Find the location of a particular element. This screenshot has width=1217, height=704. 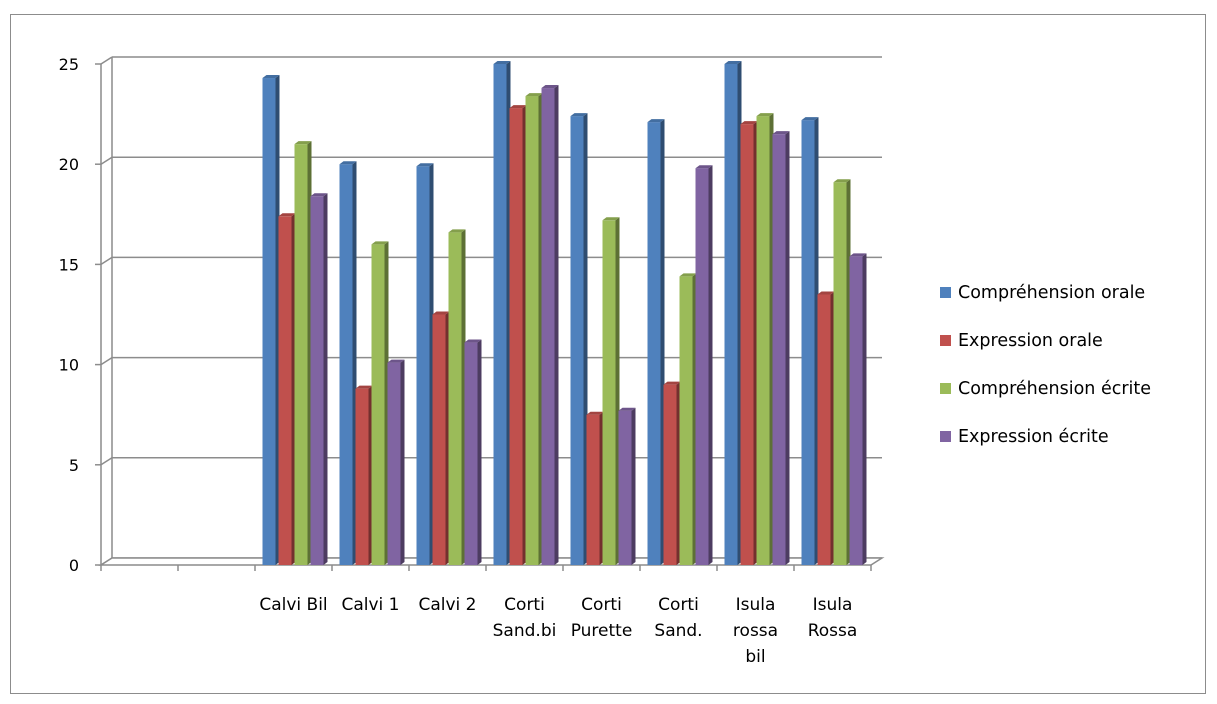

x-tick-label: Rossa is located at coordinates (833, 631).